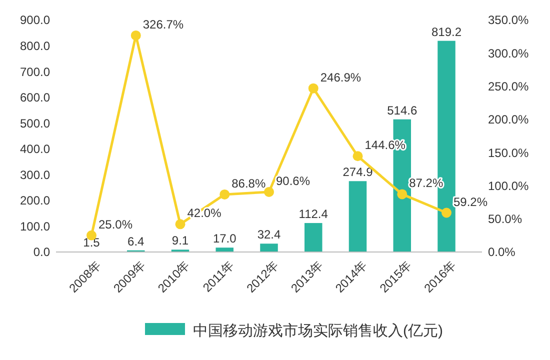  Describe the element at coordinates (136, 241) in the screenshot. I see `data-label: 6.4` at that location.